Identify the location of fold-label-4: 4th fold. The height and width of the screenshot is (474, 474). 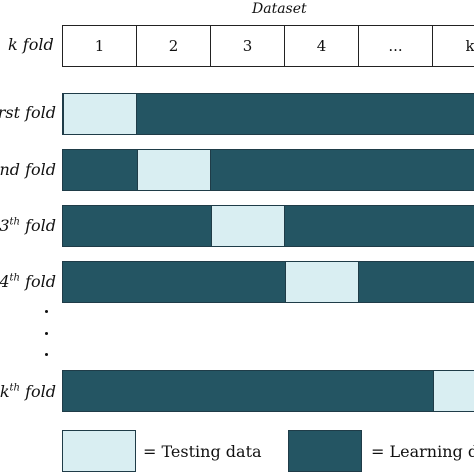
(28, 281).